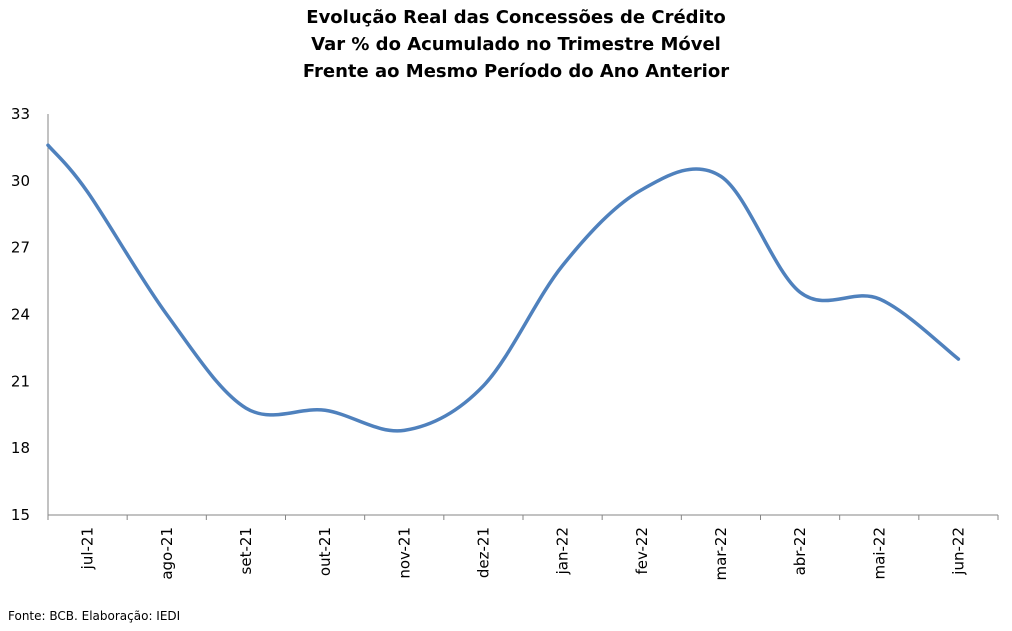 The height and width of the screenshot is (631, 1012). I want to click on x-tick-label: ago-21, so click(167, 553).